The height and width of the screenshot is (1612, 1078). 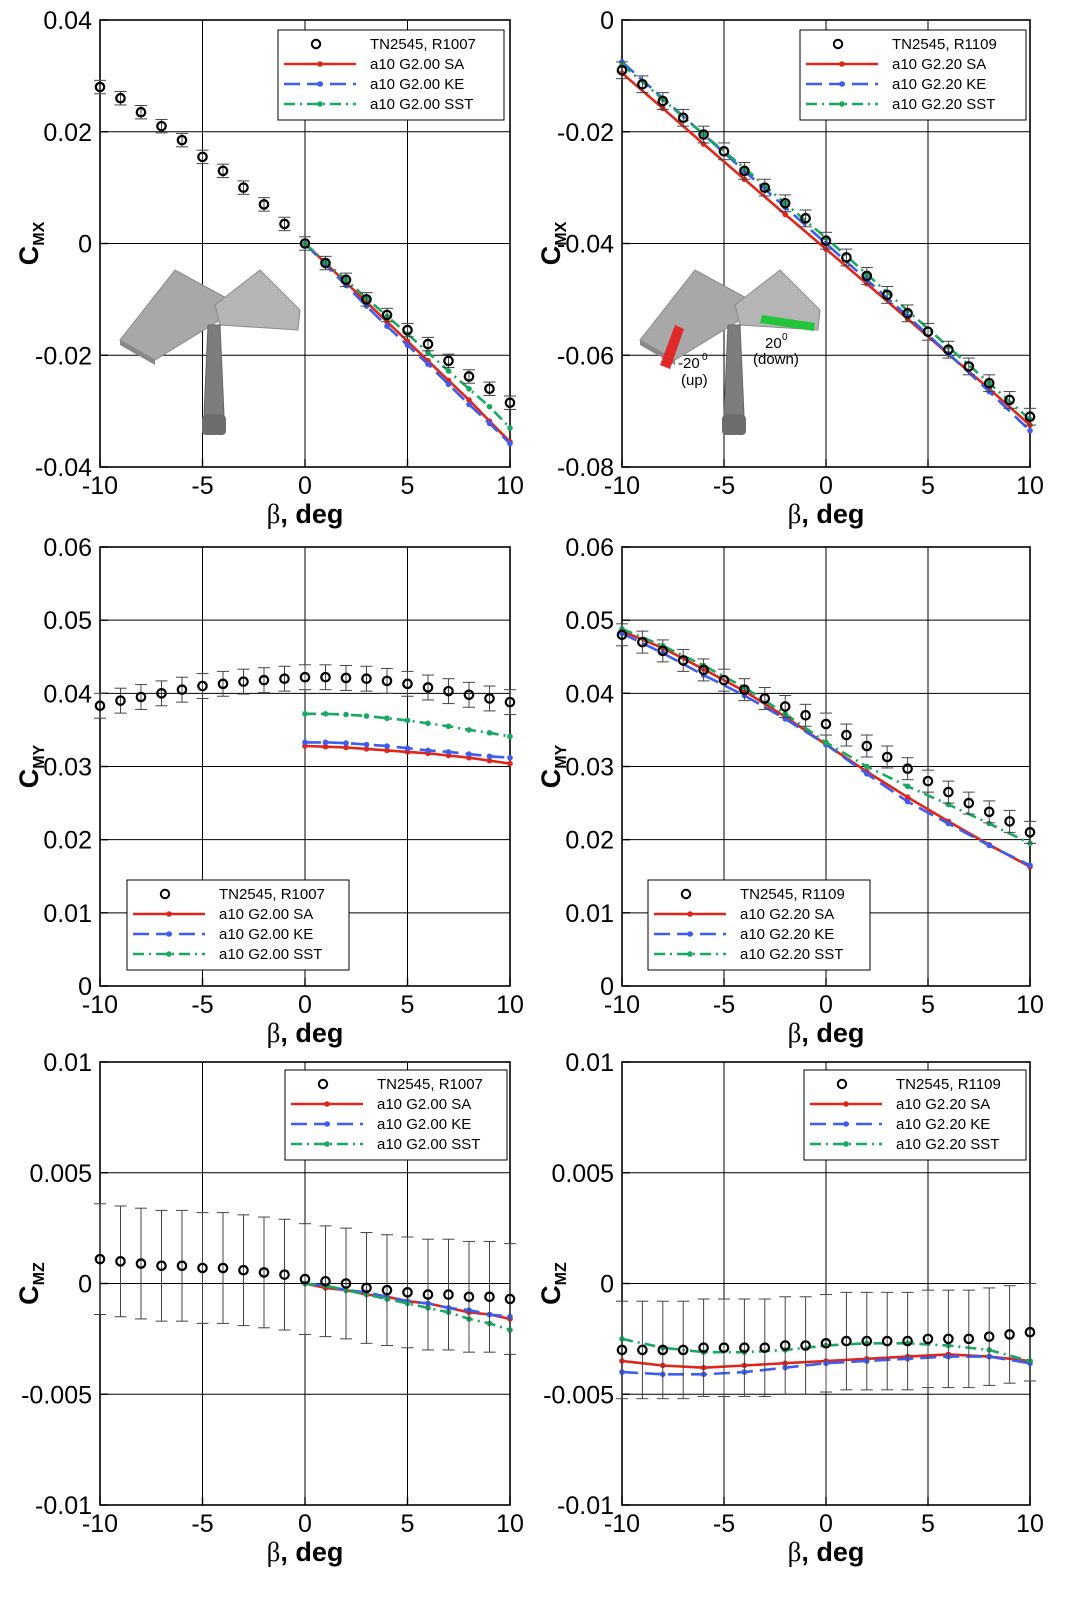 What do you see at coordinates (137, 352) in the screenshot?
I see `aircraft-wing-edge` at bounding box center [137, 352].